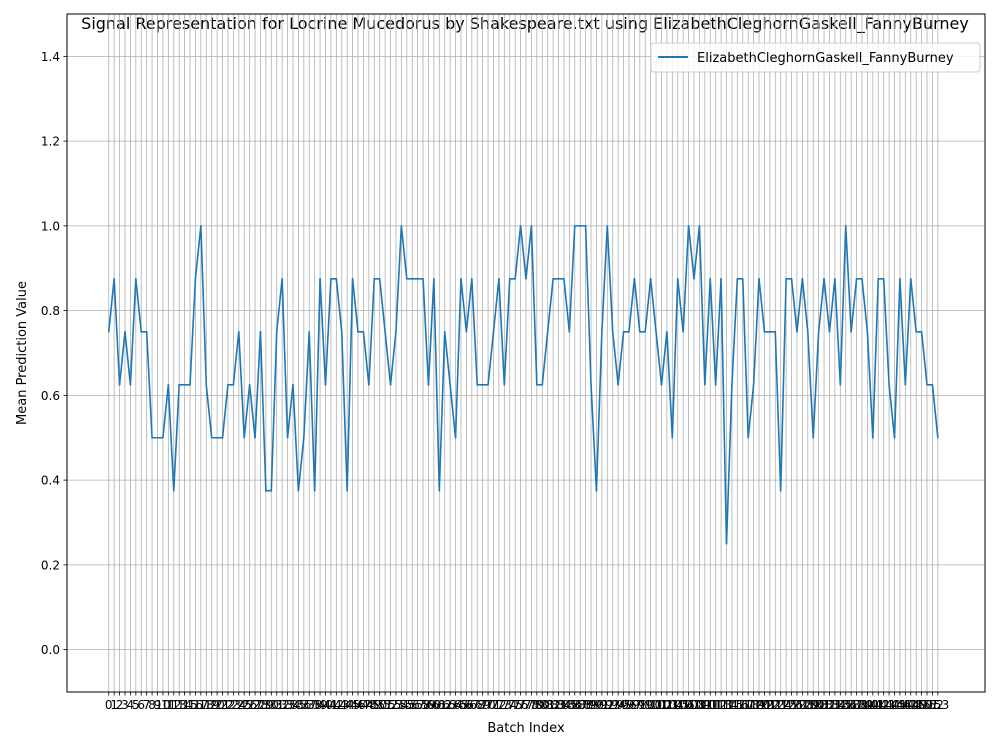 The height and width of the screenshot is (750, 1000). Describe the element at coordinates (694, 705) in the screenshot. I see `x-tick-label: 108` at that location.